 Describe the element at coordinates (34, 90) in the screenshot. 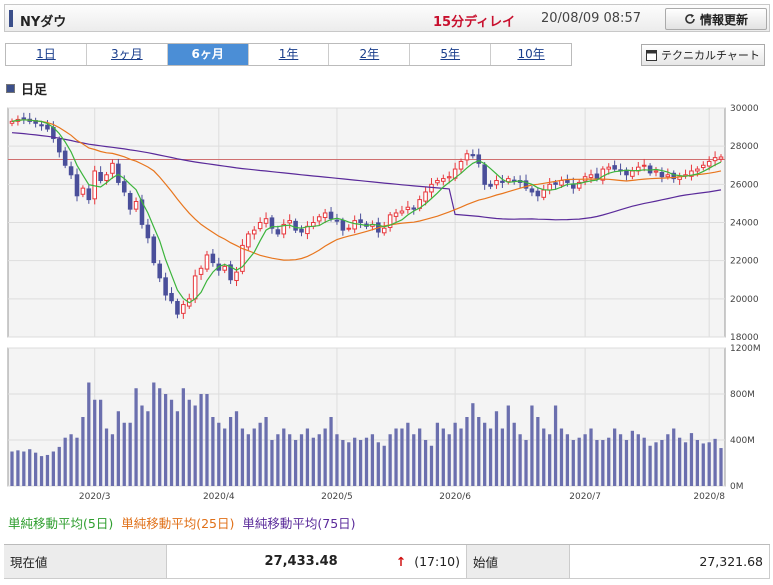

I see `section-label: 日足` at that location.